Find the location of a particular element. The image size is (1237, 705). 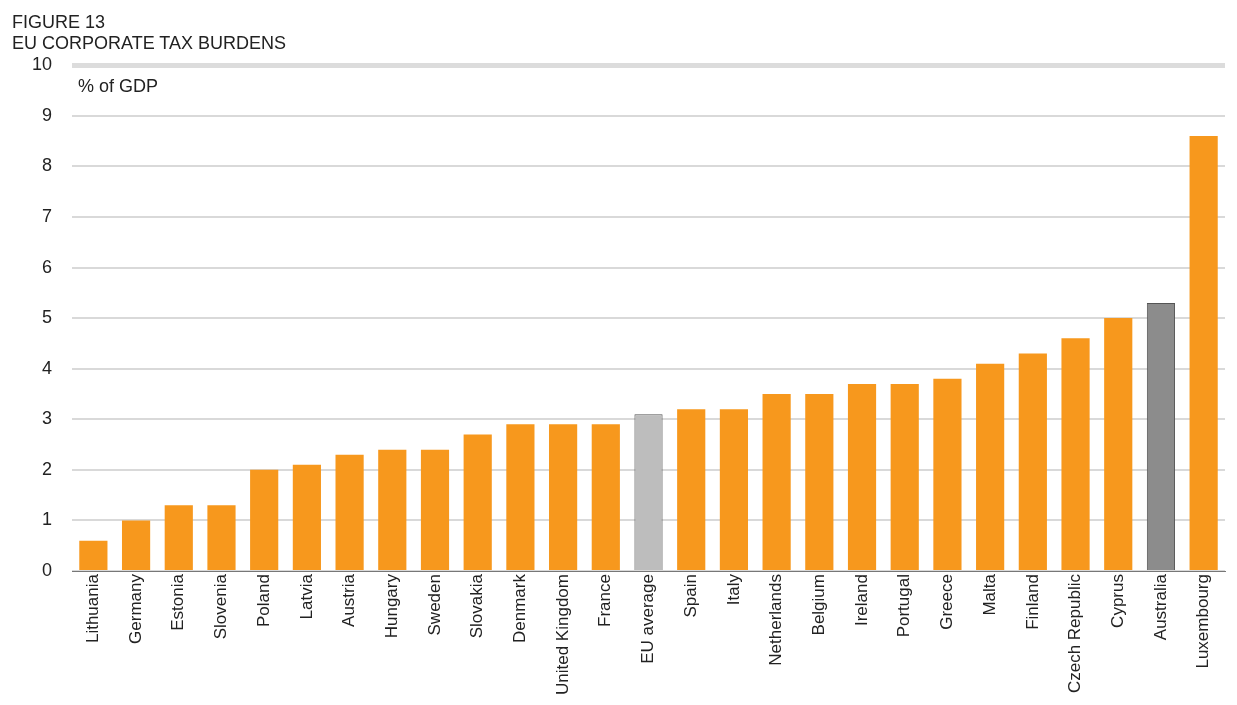

y-tick-label: 9 is located at coordinates (47, 114).